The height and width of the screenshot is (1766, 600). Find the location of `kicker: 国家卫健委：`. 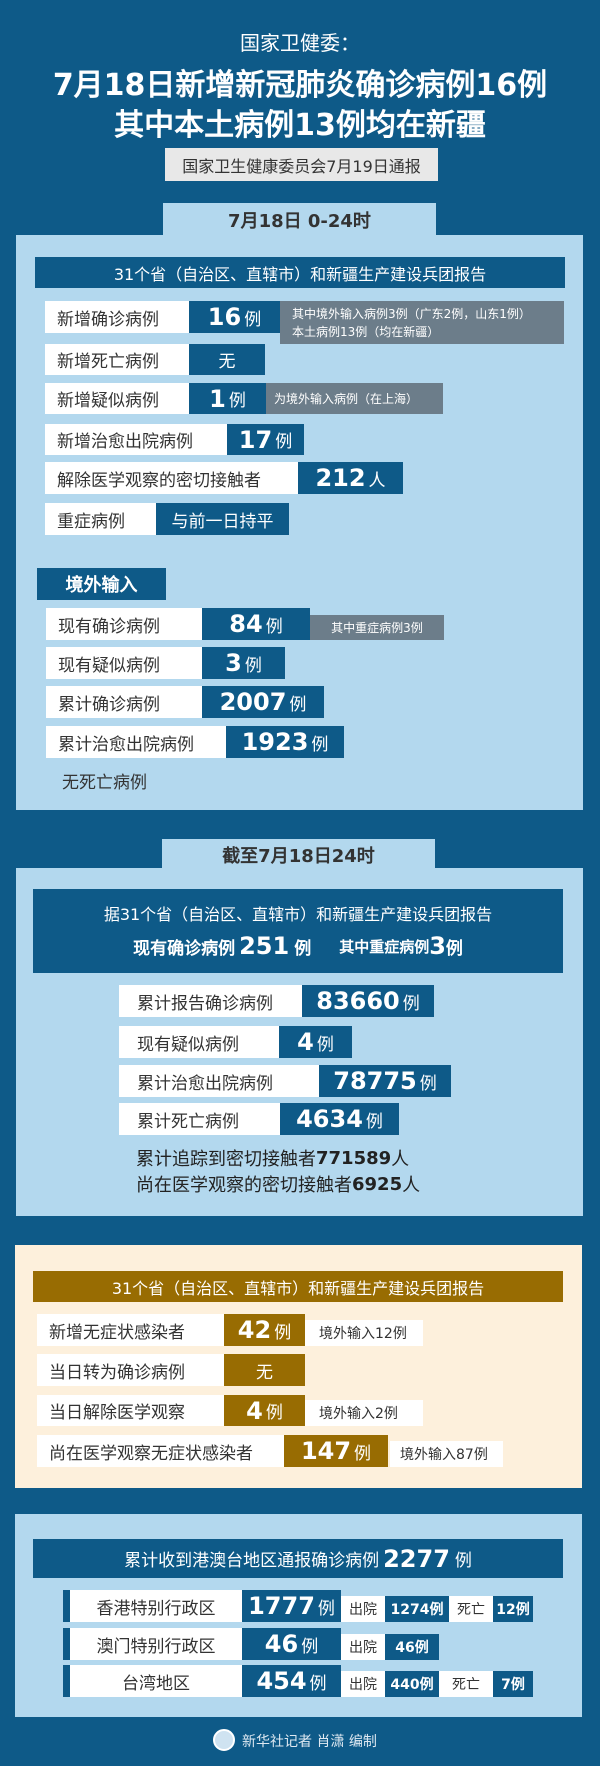

kicker: 国家卫健委： is located at coordinates (300, 42).